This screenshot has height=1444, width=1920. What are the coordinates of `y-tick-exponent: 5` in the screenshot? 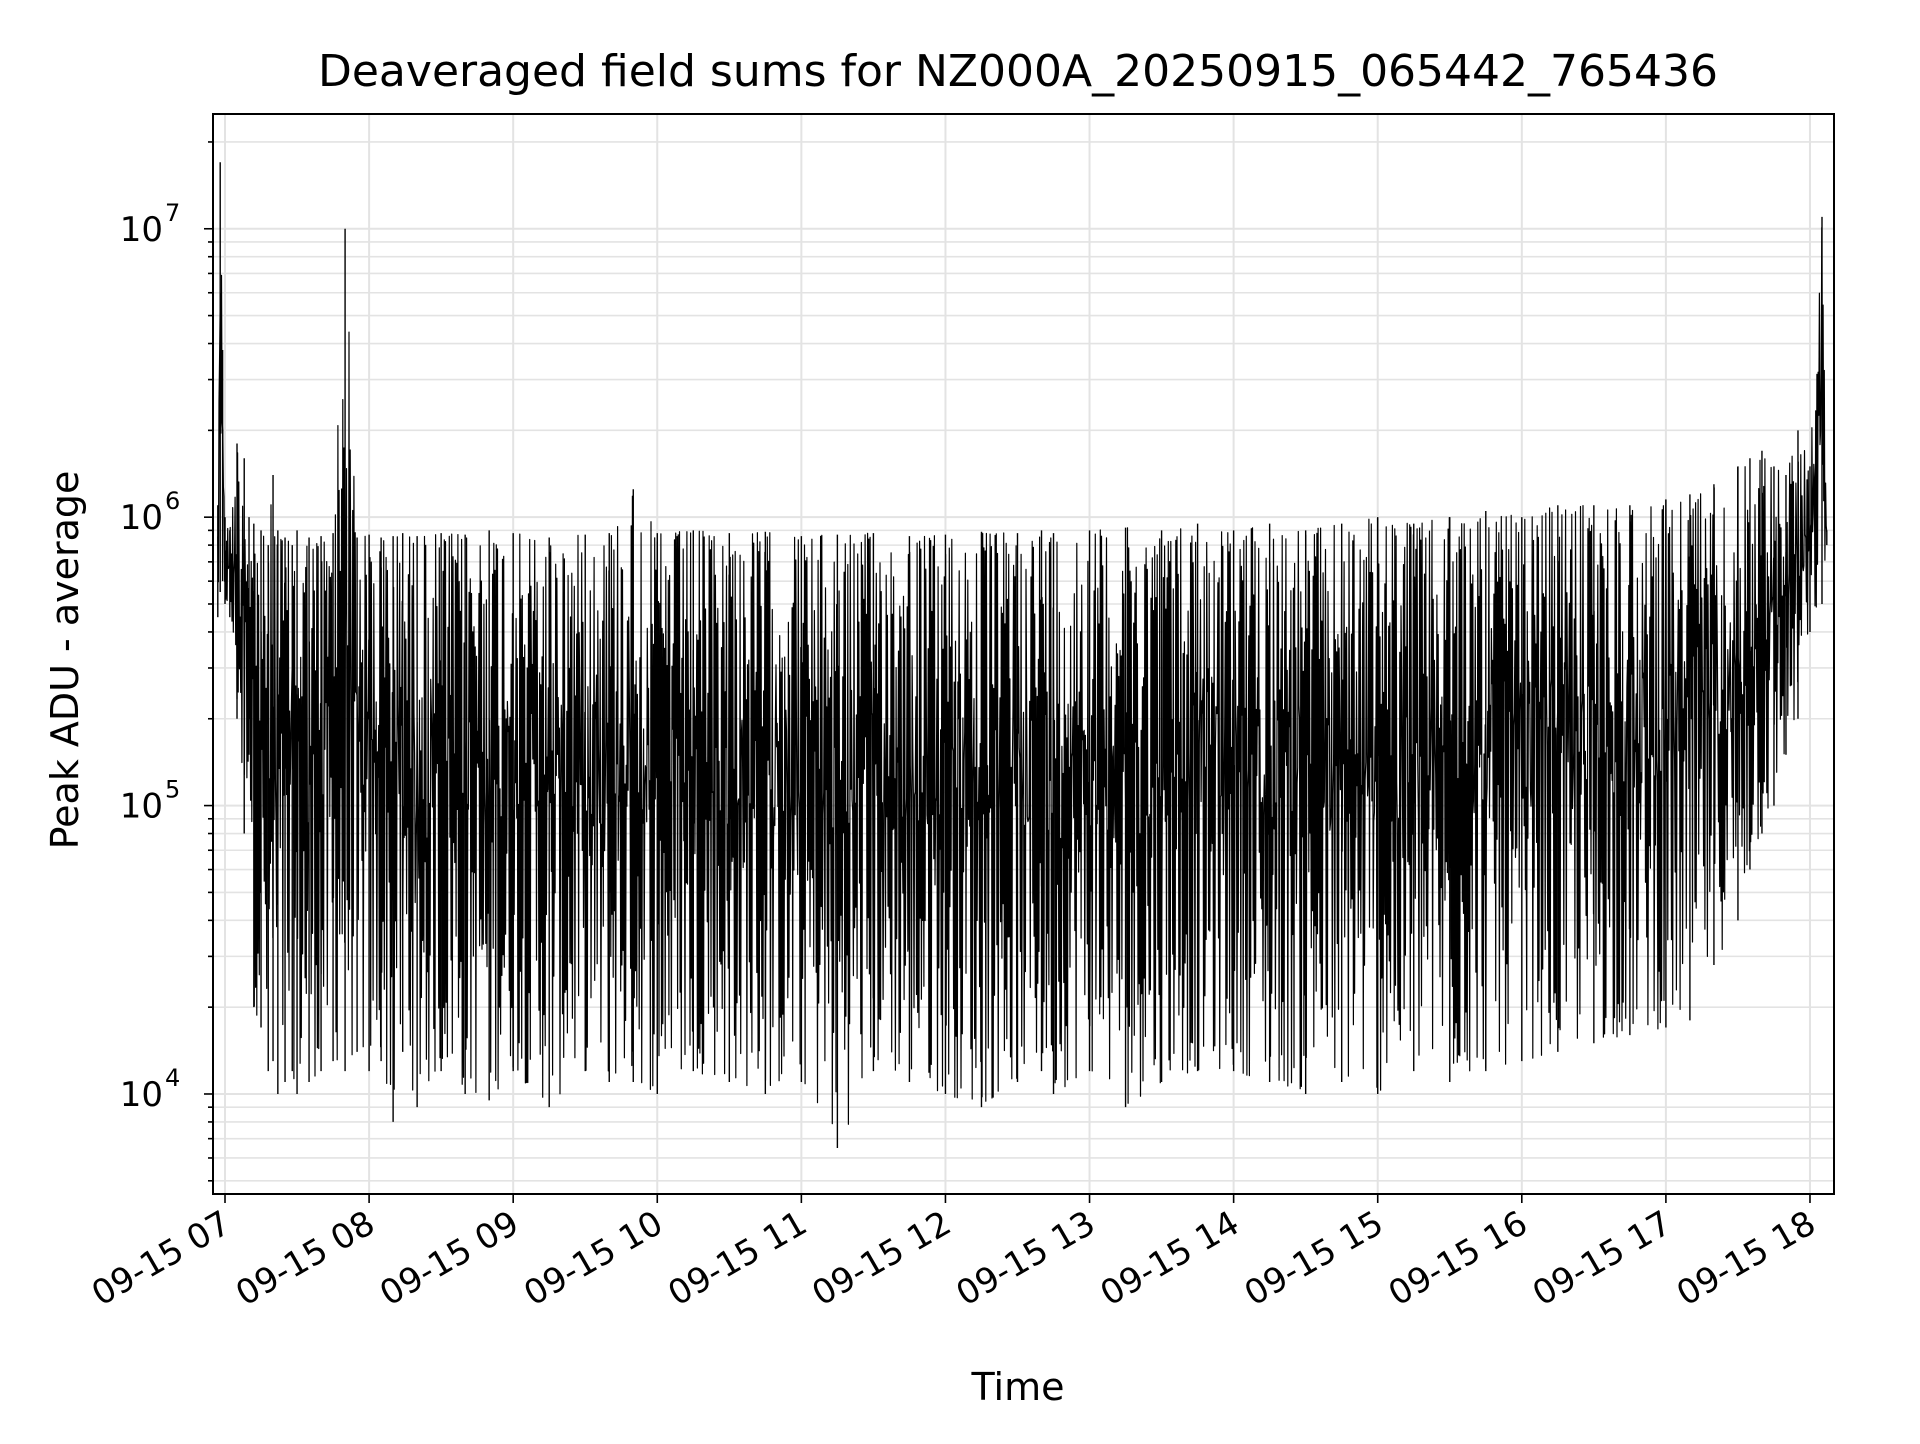 It's located at (172, 790).